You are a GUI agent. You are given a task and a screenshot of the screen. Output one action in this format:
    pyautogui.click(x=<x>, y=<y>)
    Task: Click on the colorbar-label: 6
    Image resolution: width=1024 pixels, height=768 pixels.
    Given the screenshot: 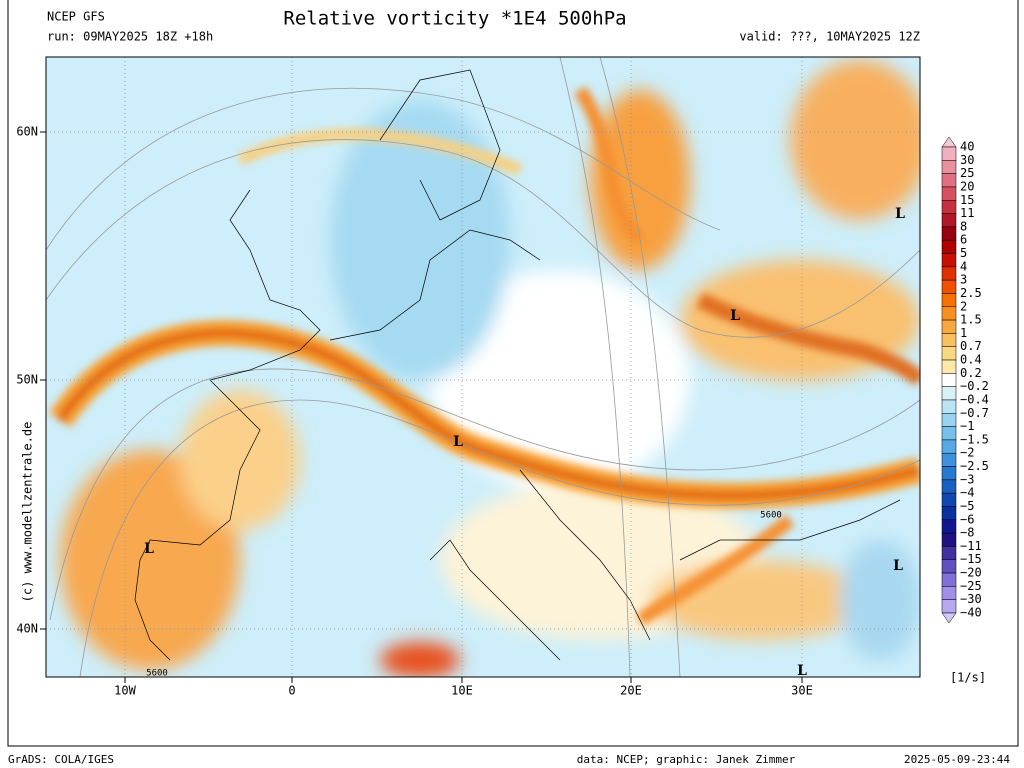 What is the action you would take?
    pyautogui.click(x=963, y=240)
    